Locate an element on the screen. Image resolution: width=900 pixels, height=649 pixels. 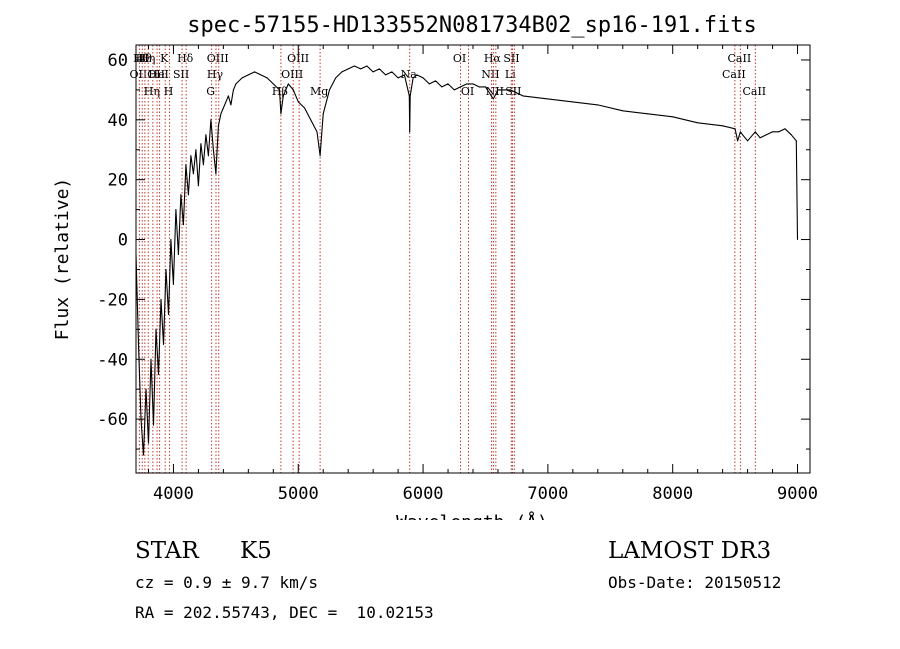
line-marker-label-10: Hδ is located at coordinates (185, 58).